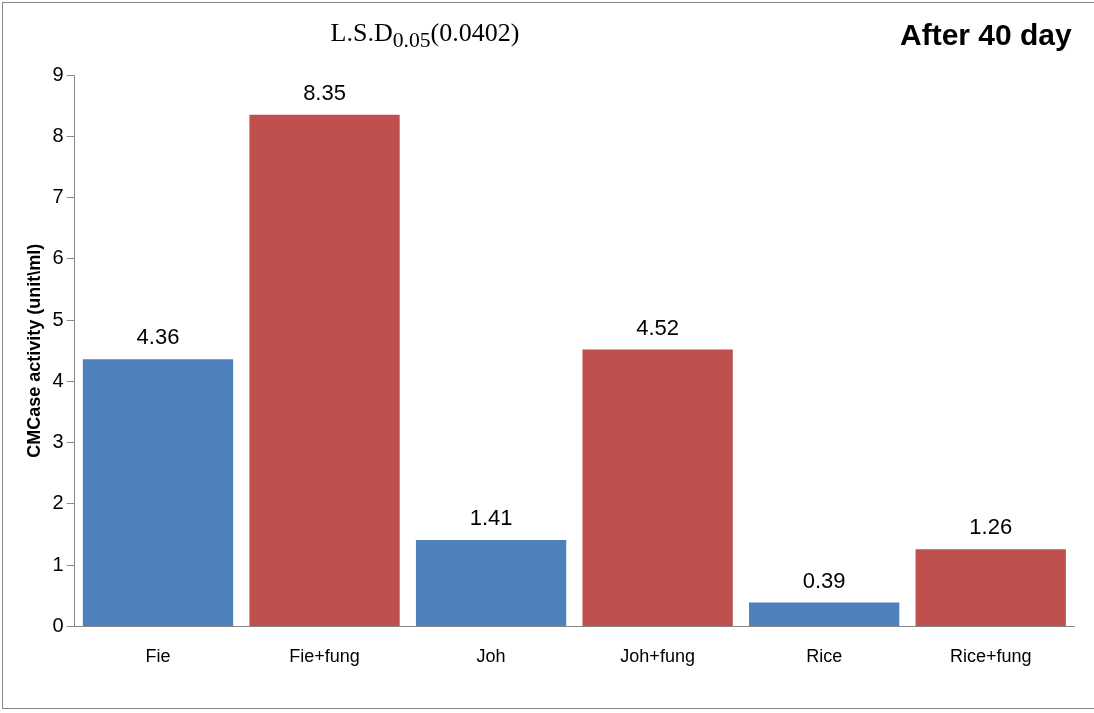  Describe the element at coordinates (324, 92) in the screenshot. I see `data-label: 8.35` at that location.